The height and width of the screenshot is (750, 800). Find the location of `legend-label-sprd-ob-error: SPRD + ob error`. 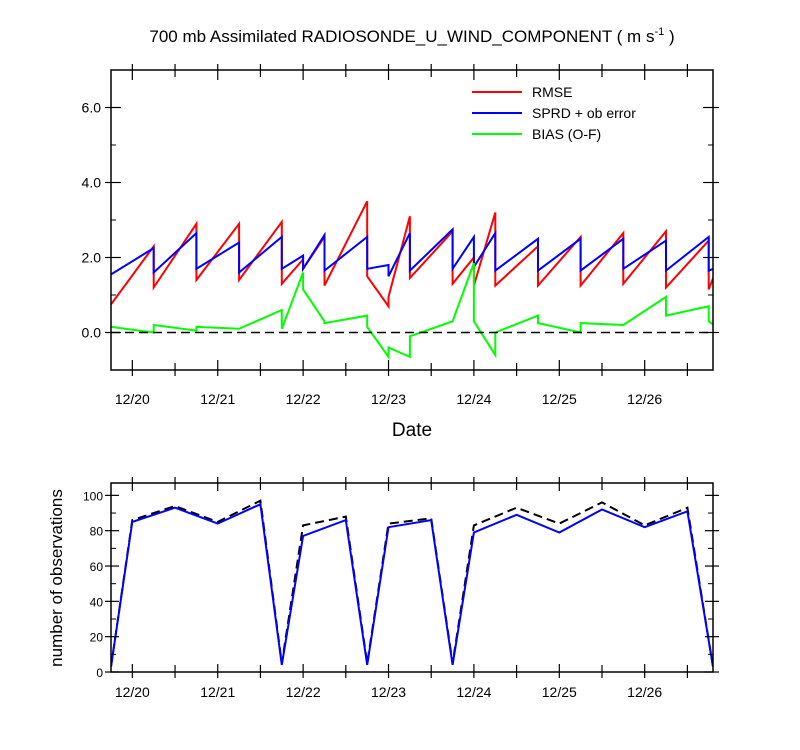

legend-label-sprd-ob-error: SPRD + ob error is located at coordinates (584, 113).